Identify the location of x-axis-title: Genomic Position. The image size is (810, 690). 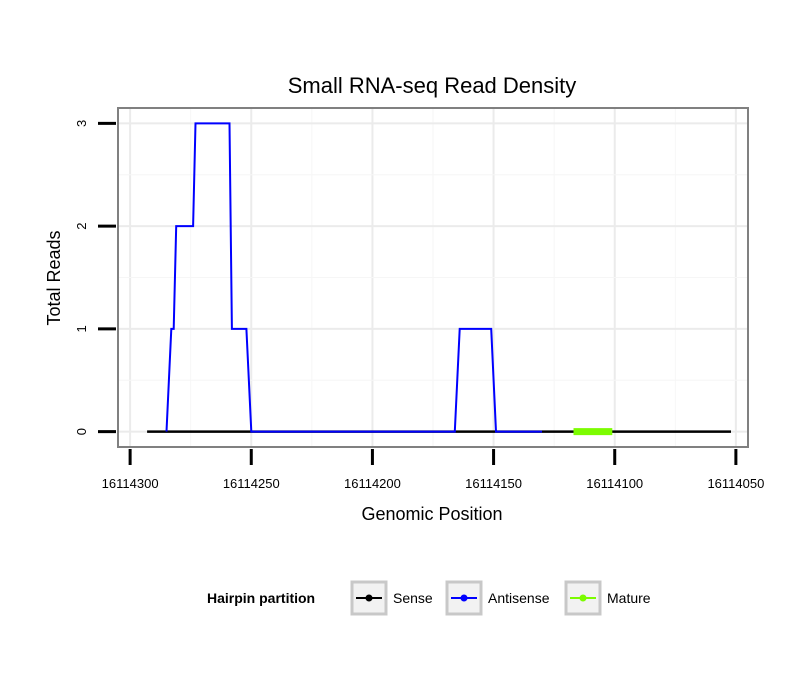
(431, 514).